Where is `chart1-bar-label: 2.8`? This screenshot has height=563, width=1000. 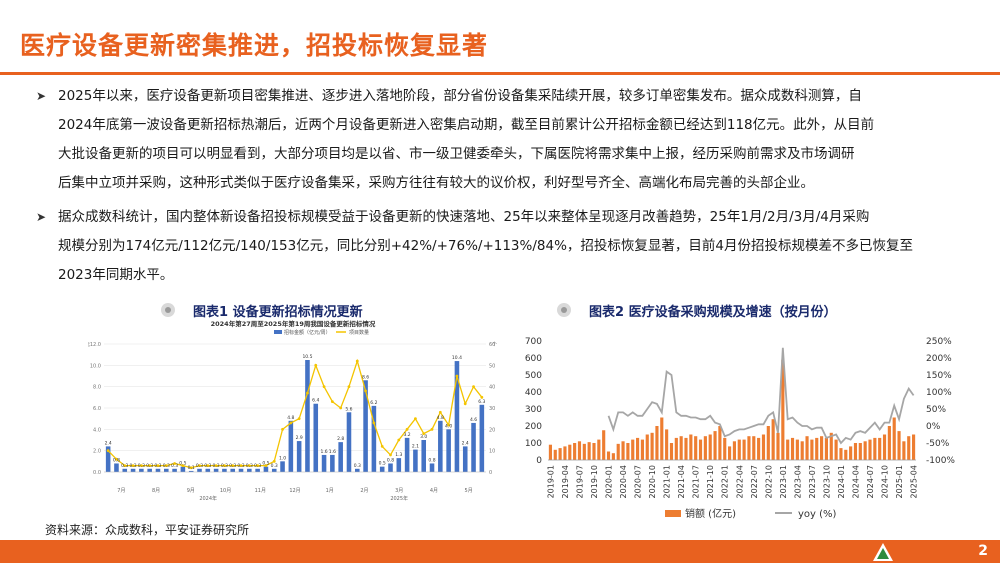 chart1-bar-label: 2.8 is located at coordinates (340, 439).